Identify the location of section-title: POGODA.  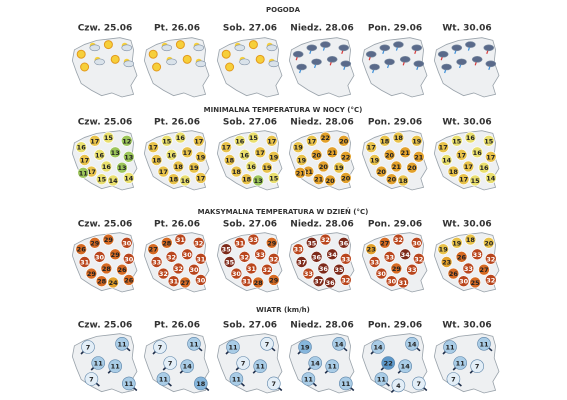
(283, 10).